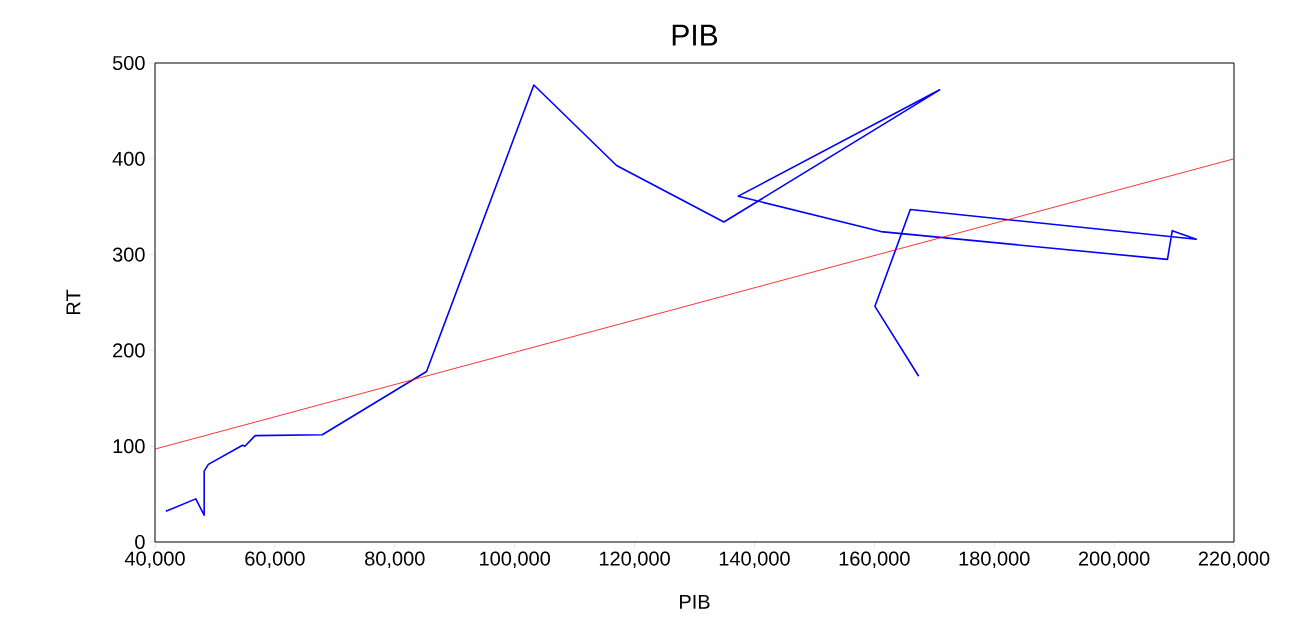 Image resolution: width=1291 pixels, height=634 pixels. I want to click on chart-title: PIB, so click(695, 35).